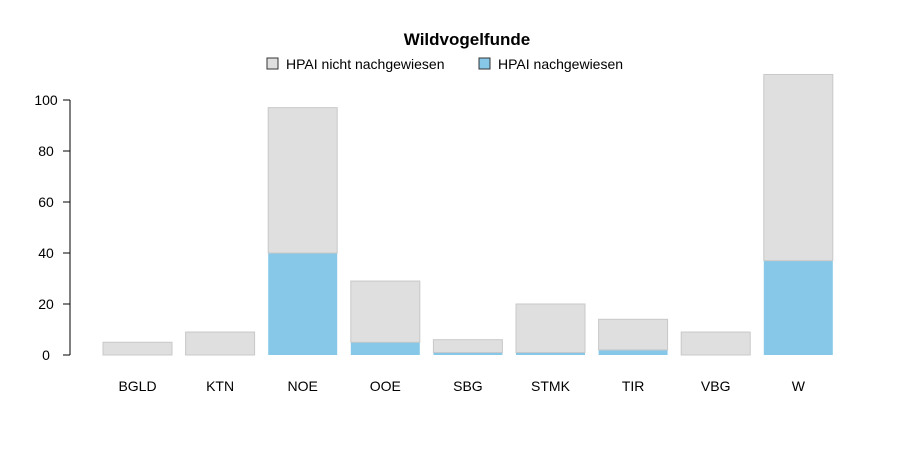 The image size is (900, 450). Describe the element at coordinates (716, 386) in the screenshot. I see `x-tick-label: VBG` at that location.